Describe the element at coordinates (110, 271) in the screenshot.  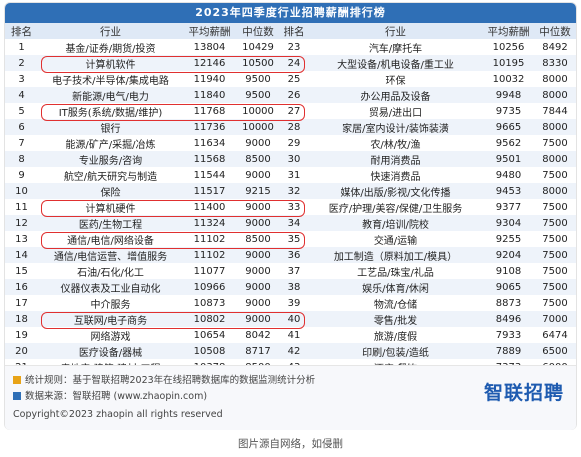
I see `cell-industry-left: 石油/石化/化工` at that location.